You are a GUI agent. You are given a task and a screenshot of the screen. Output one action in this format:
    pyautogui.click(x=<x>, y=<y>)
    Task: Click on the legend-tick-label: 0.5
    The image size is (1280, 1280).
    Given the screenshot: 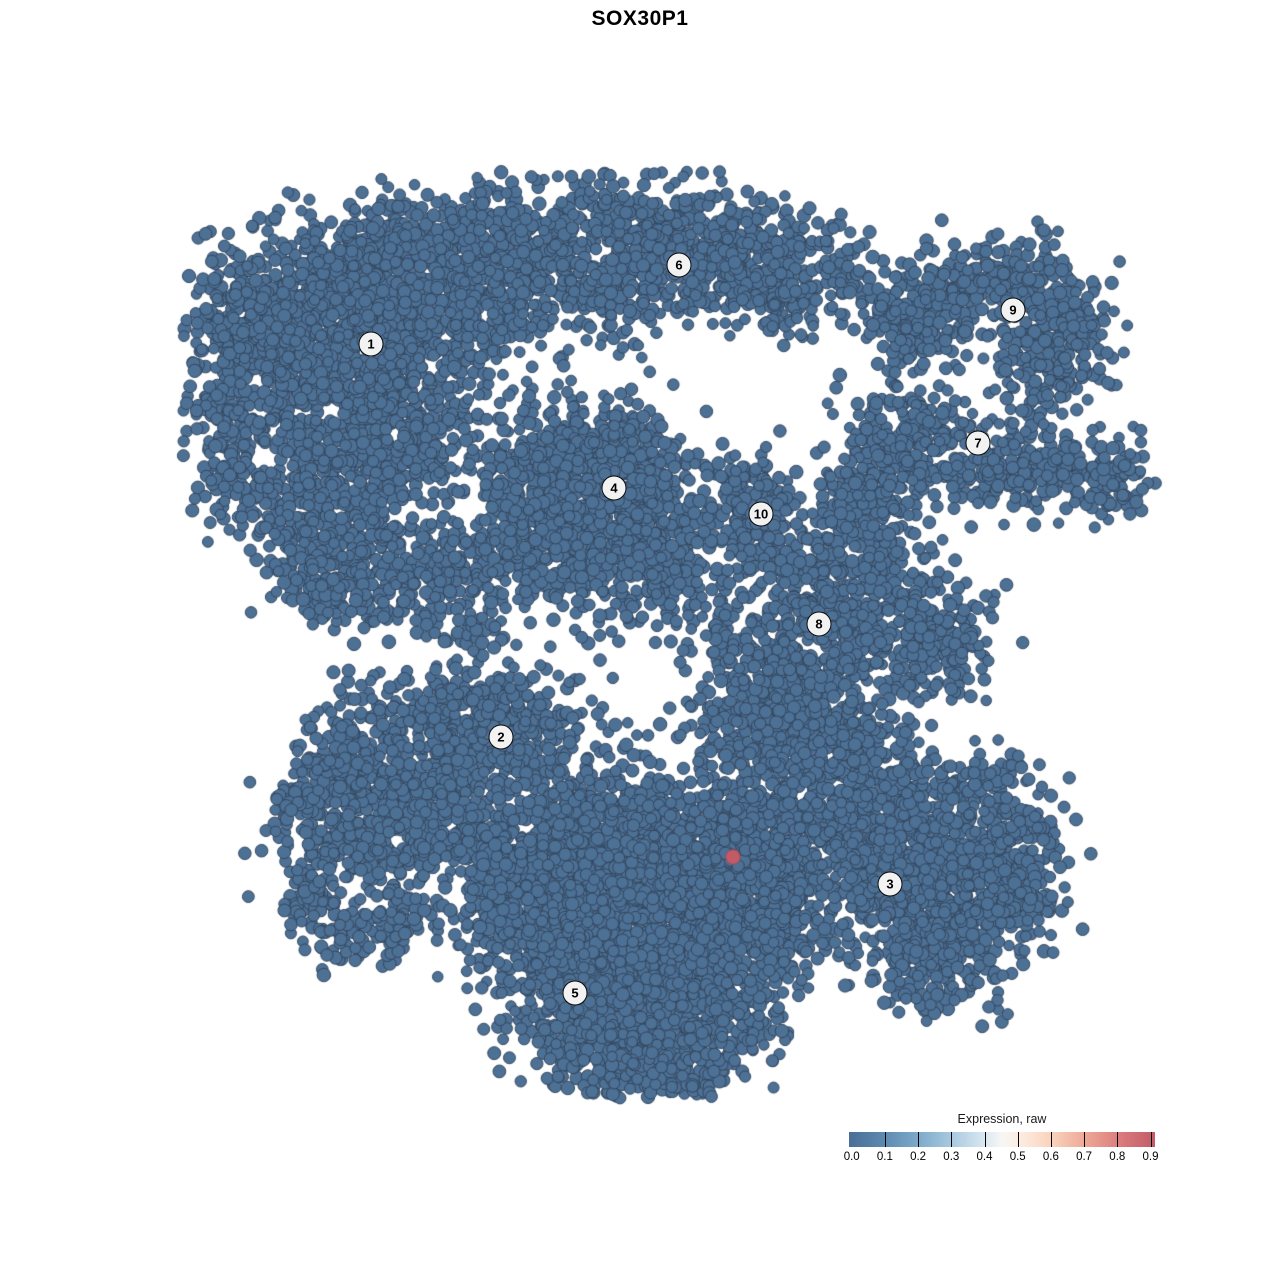 What is the action you would take?
    pyautogui.click(x=1017, y=1157)
    